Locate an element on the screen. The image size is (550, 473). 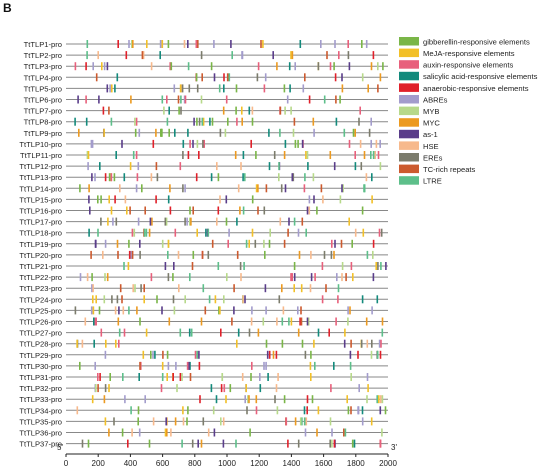
promoter-label: TtTLP2-pro is located at coordinates (43, 55).